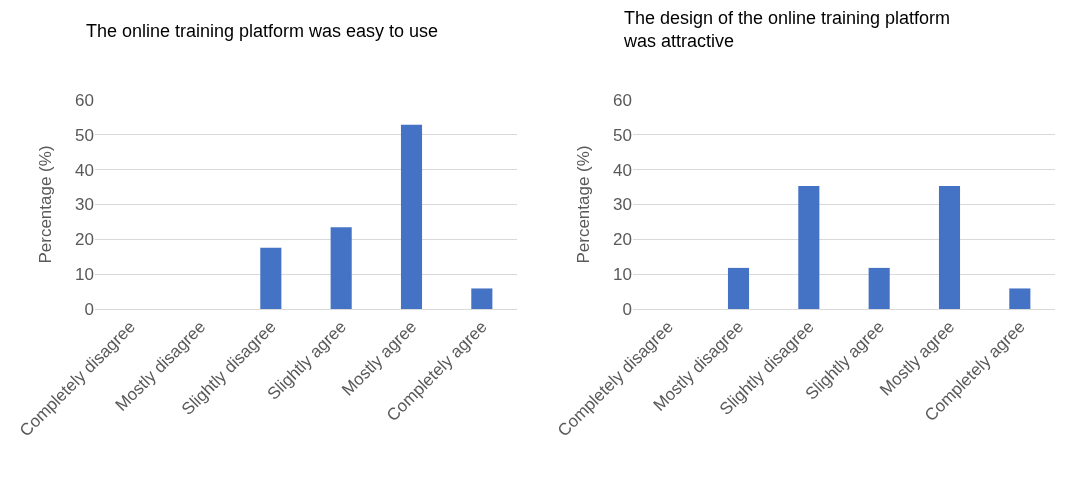 The image size is (1075, 479). What do you see at coordinates (786, 29) in the screenshot?
I see `chart-title: The design of the online training platform was attractive` at bounding box center [786, 29].